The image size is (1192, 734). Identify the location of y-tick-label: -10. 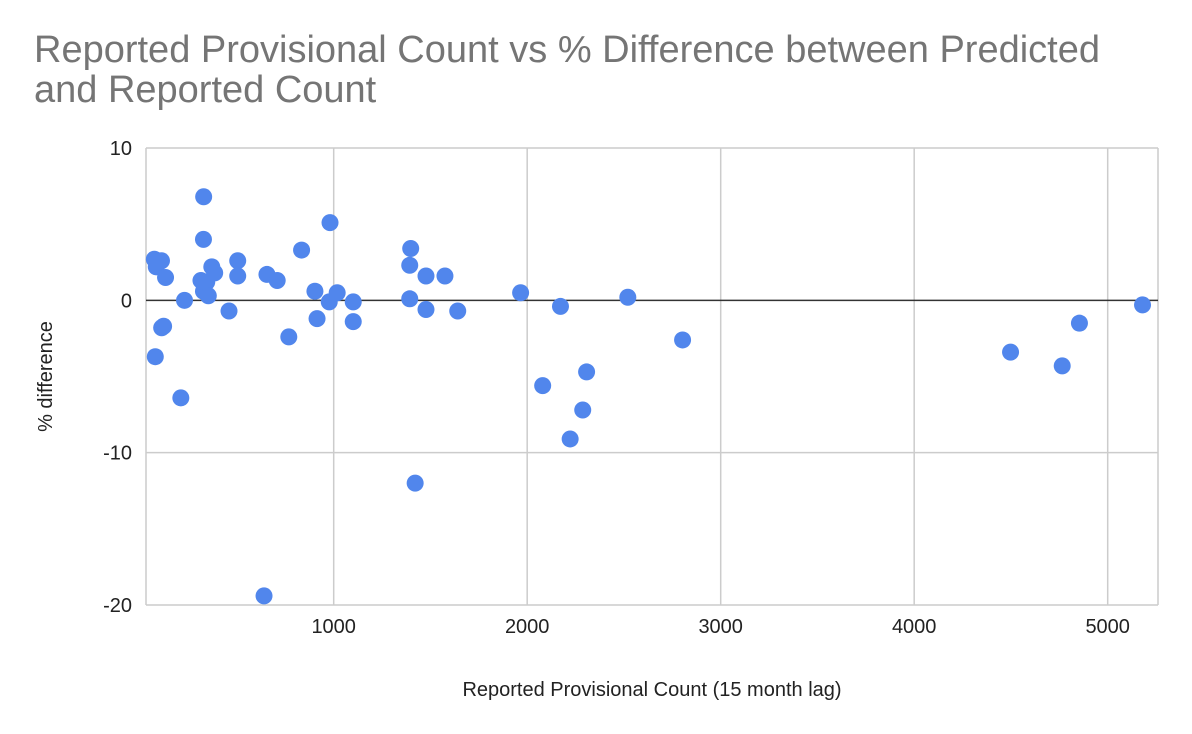
(117, 454).